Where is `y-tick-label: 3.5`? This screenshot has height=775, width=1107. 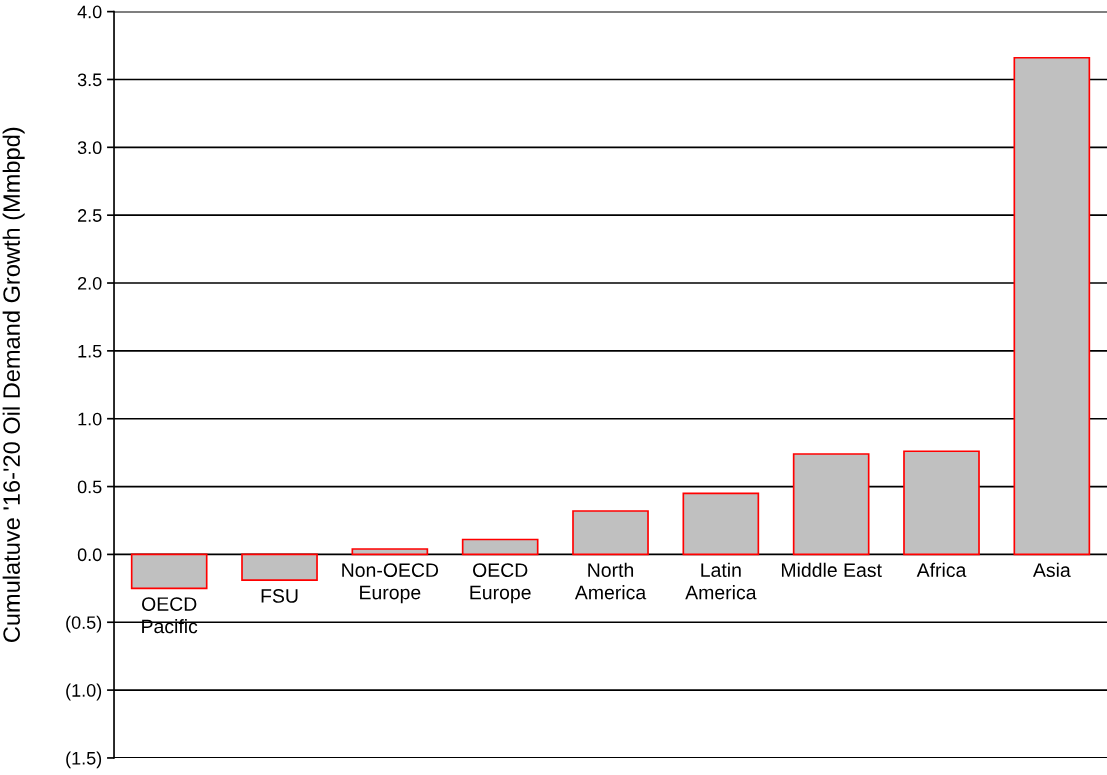
y-tick-label: 3.5 is located at coordinates (89, 80).